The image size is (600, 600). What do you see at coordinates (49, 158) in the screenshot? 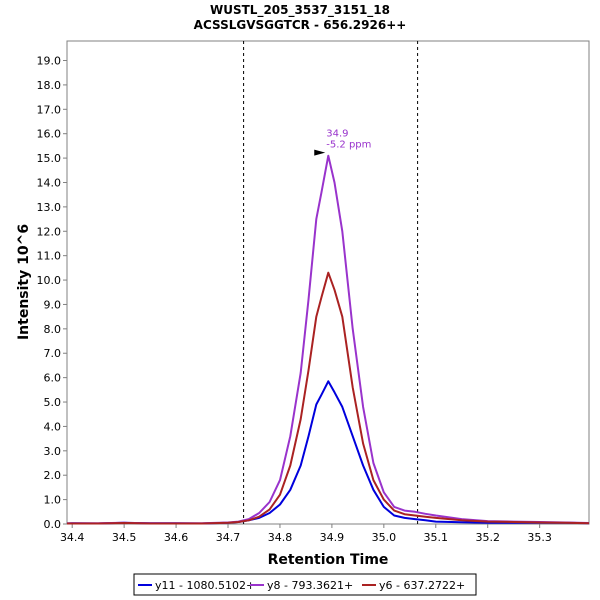
I see `y-tick-label: 15.0` at bounding box center [49, 158].